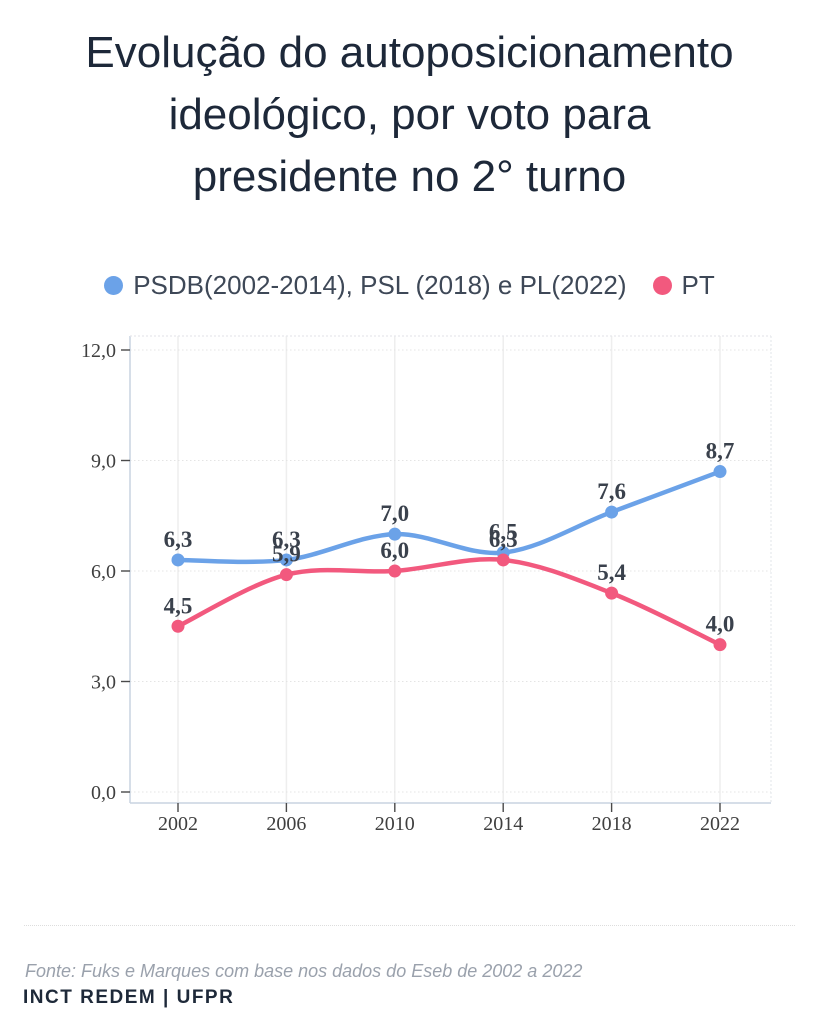  What do you see at coordinates (409, 925) in the screenshot?
I see `footer-divider` at bounding box center [409, 925].